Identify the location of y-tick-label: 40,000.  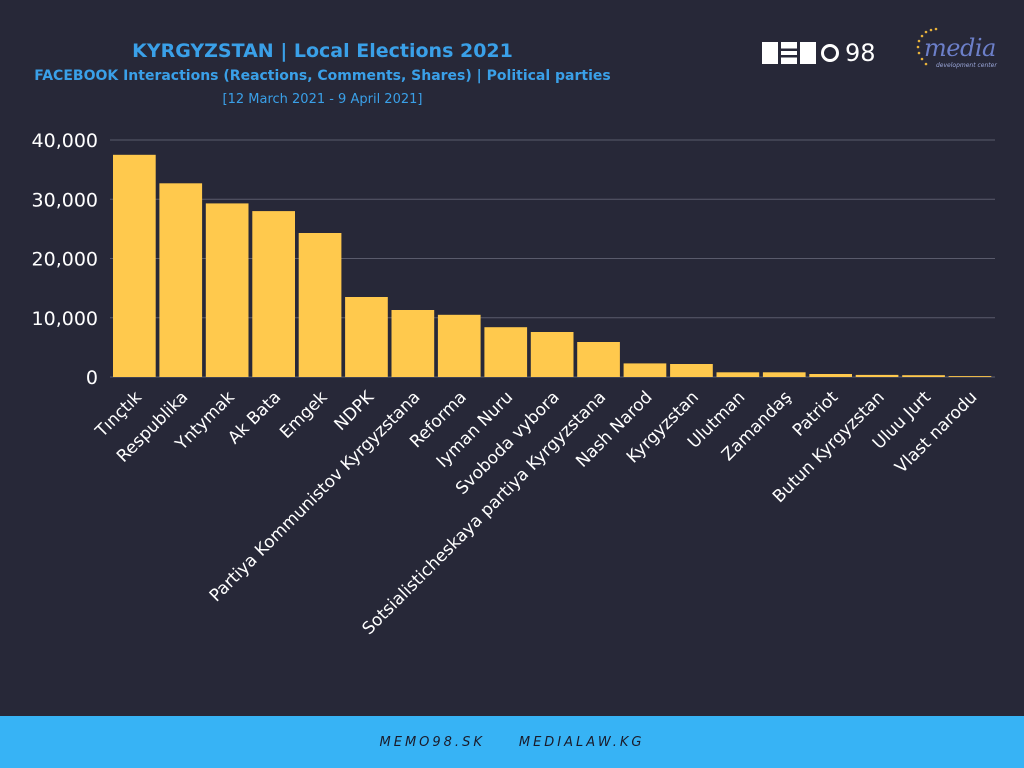
(65, 141).